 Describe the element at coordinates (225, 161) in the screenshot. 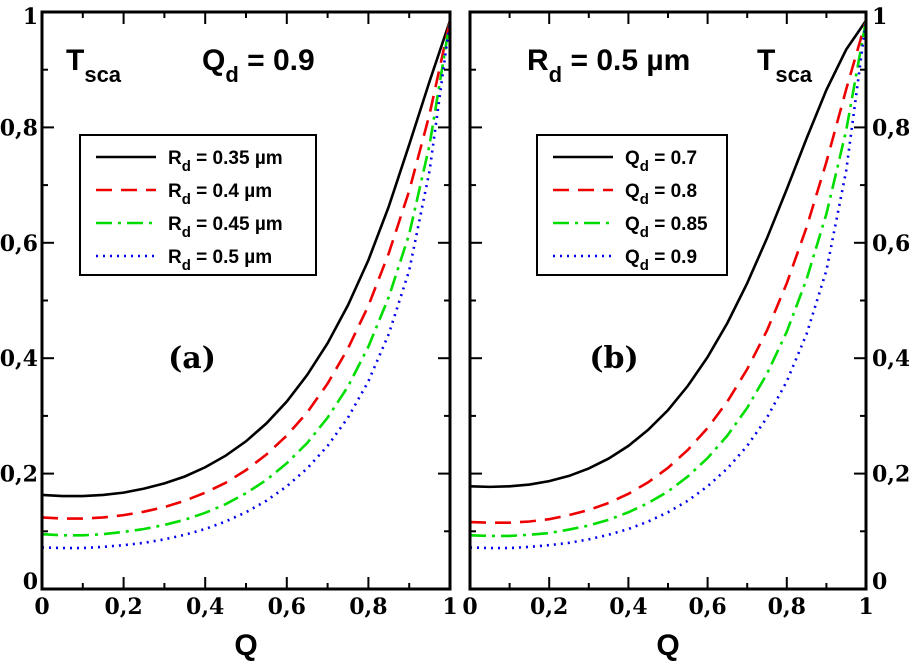

I see `legend-entry: Rd = 0.35 µm` at that location.